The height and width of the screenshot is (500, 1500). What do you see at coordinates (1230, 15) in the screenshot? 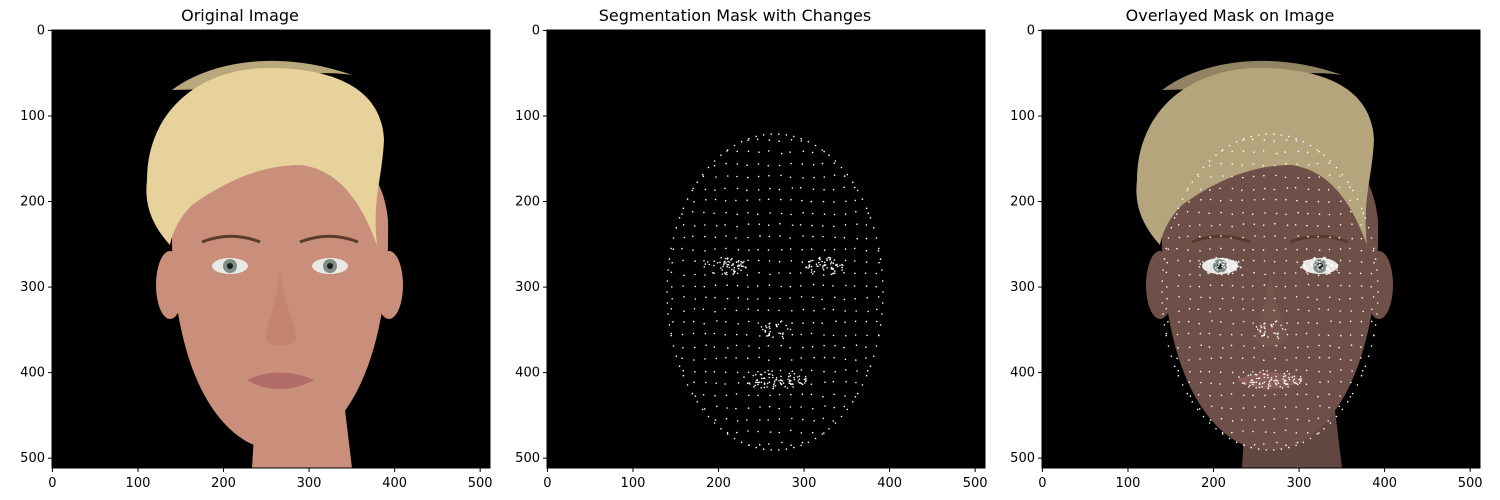
I see `panel-title: Overlayed Mask on Image` at bounding box center [1230, 15].